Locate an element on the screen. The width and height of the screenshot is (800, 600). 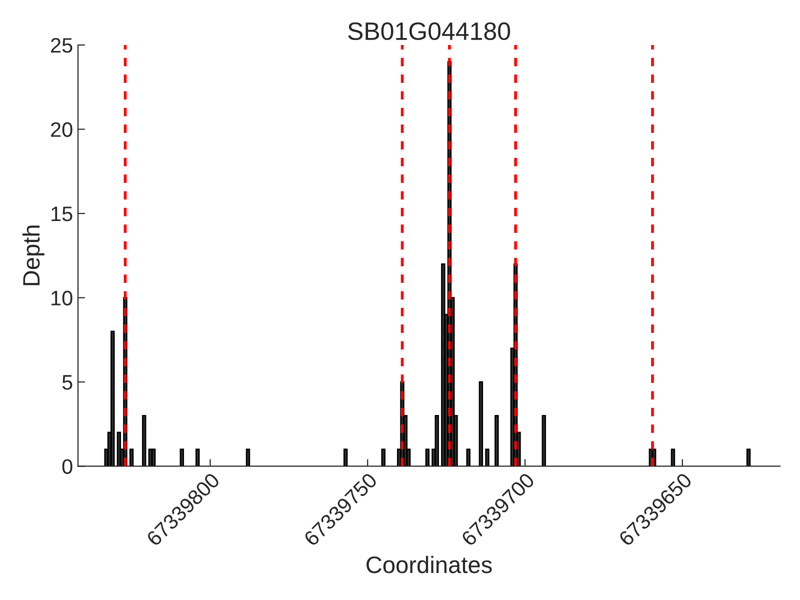
y-axis-title: Depth is located at coordinates (33, 256).